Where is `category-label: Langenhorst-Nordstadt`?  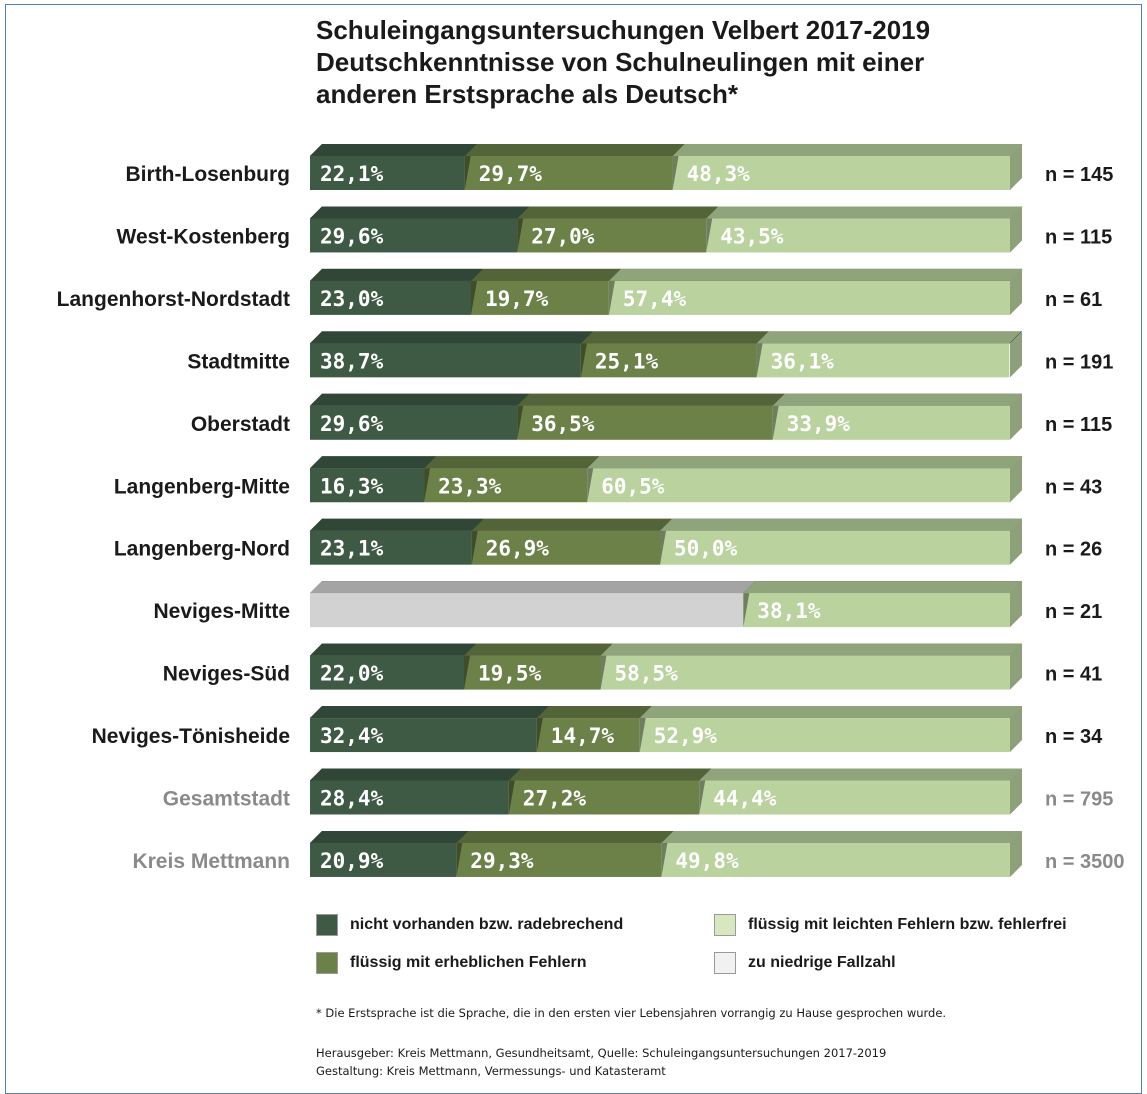
category-label: Langenhorst-Nordstadt is located at coordinates (173, 299).